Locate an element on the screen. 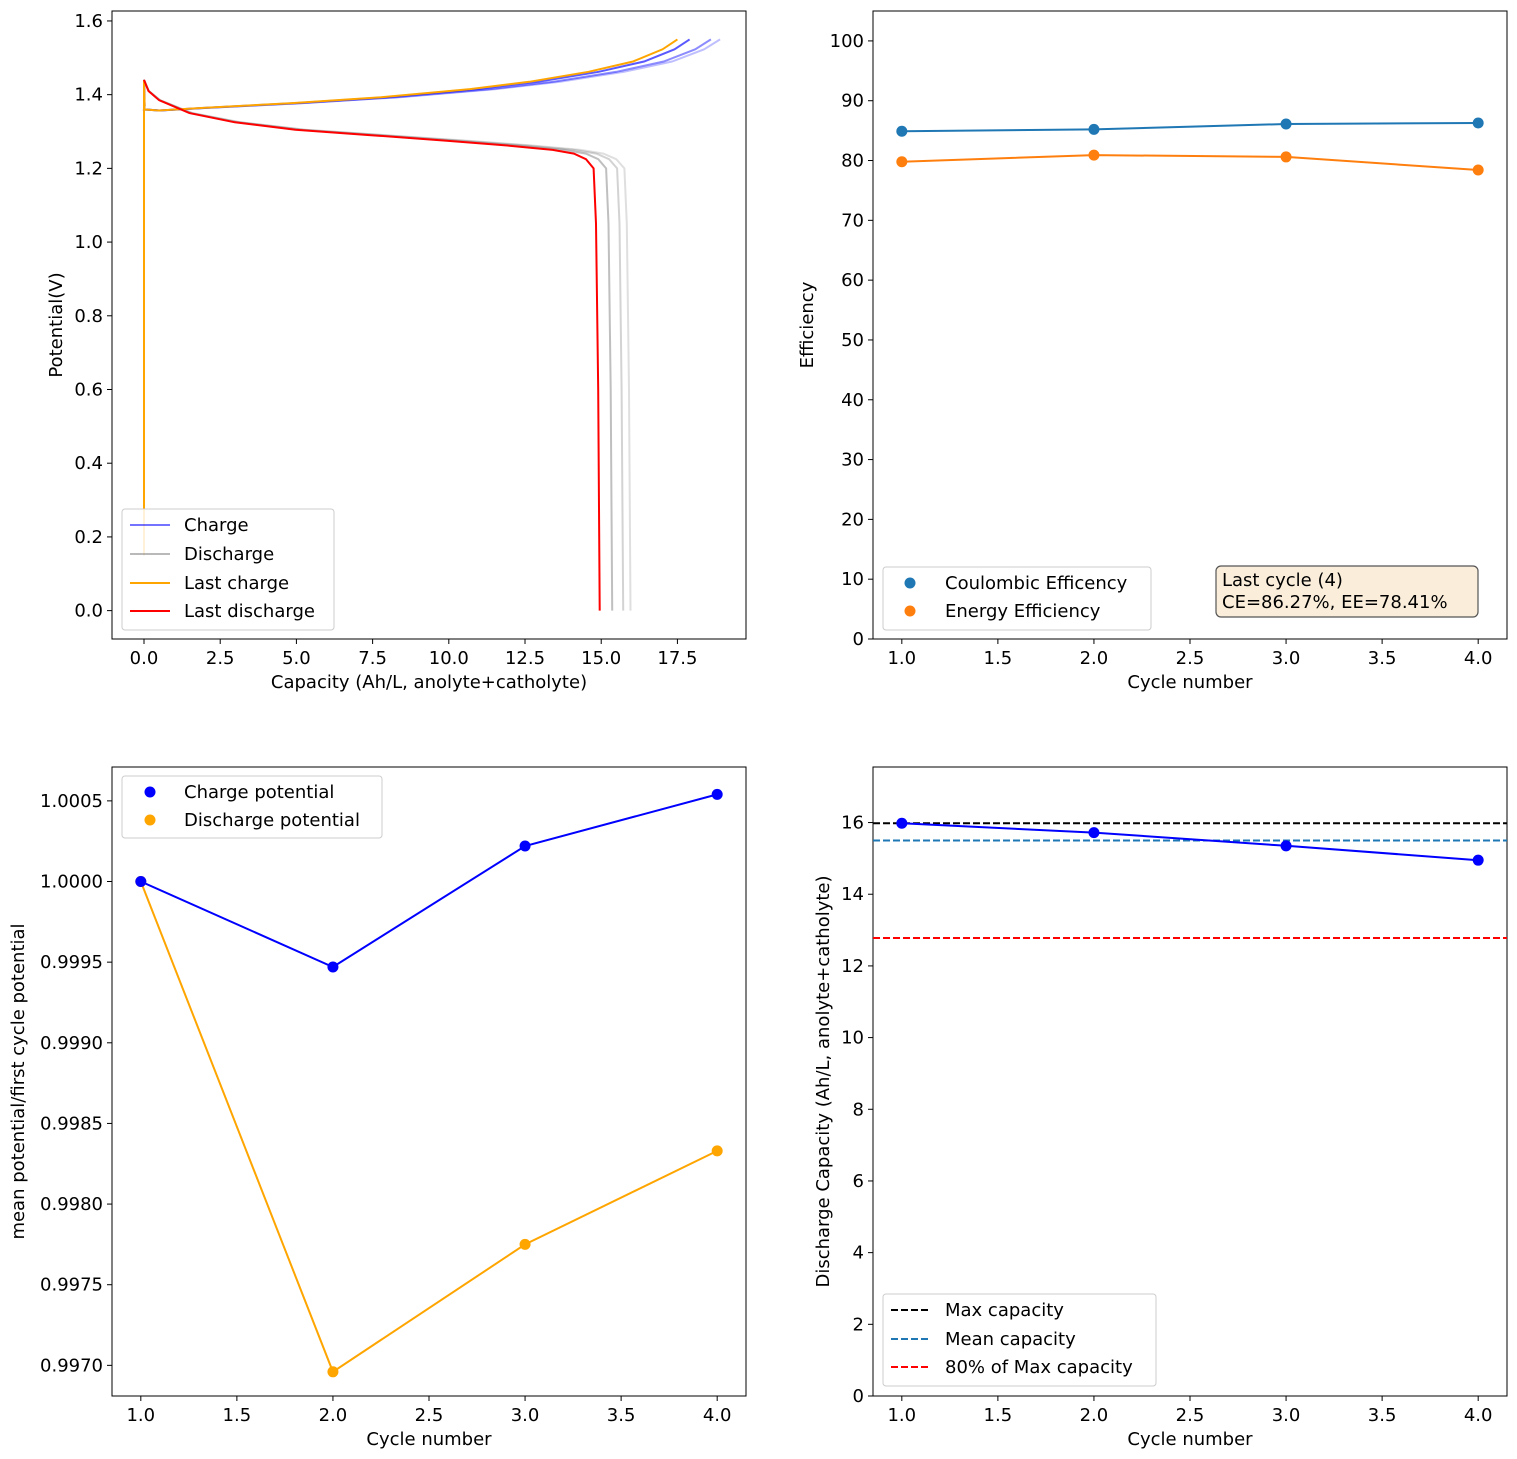 This screenshot has width=1517, height=1459. y-tick-label: 0.8 is located at coordinates (88, 316).